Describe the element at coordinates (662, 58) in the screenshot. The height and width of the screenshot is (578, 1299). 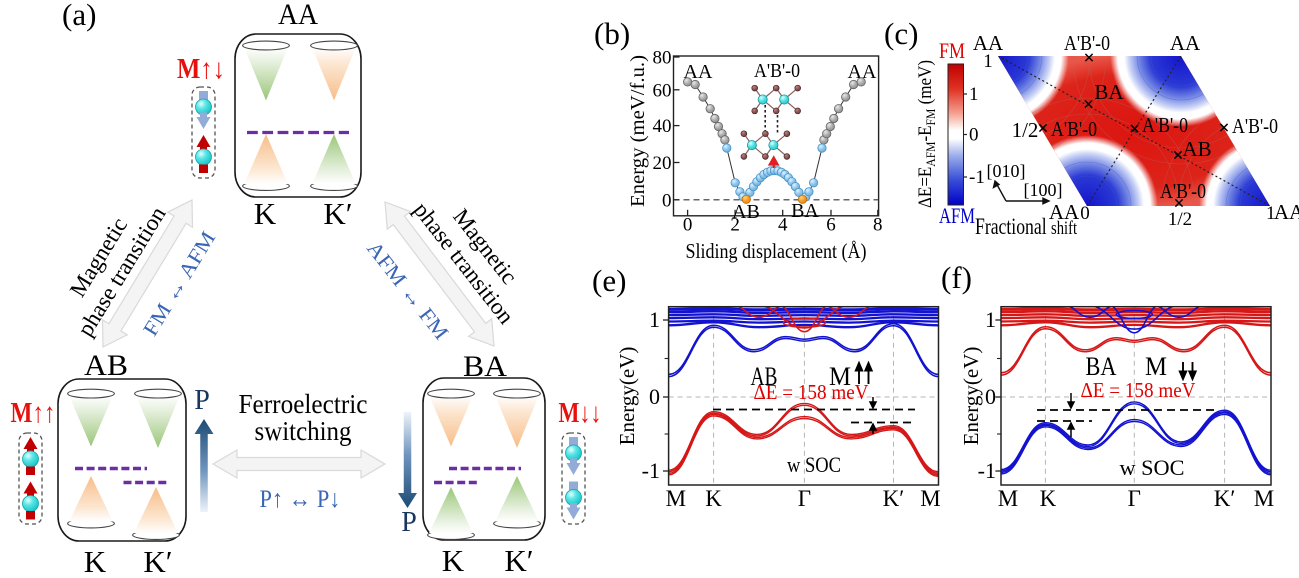
I see `svg-text: 80` at that location.